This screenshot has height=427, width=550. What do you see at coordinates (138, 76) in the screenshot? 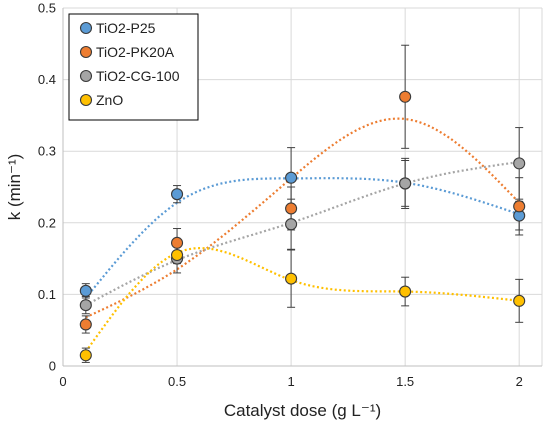
I see `legend-label: TiO2-CG-100` at bounding box center [138, 76].